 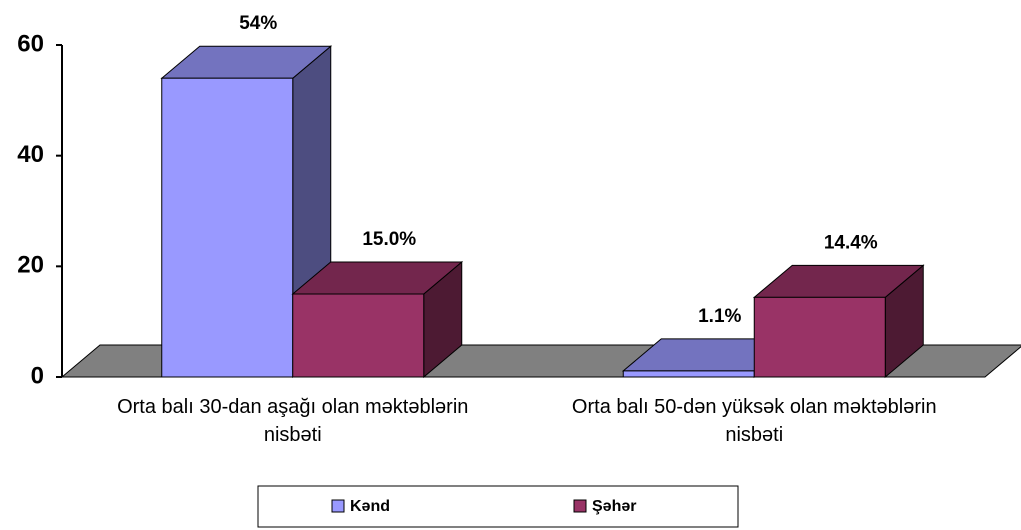 I want to click on y-tick-label: 20, so click(x=30, y=265).